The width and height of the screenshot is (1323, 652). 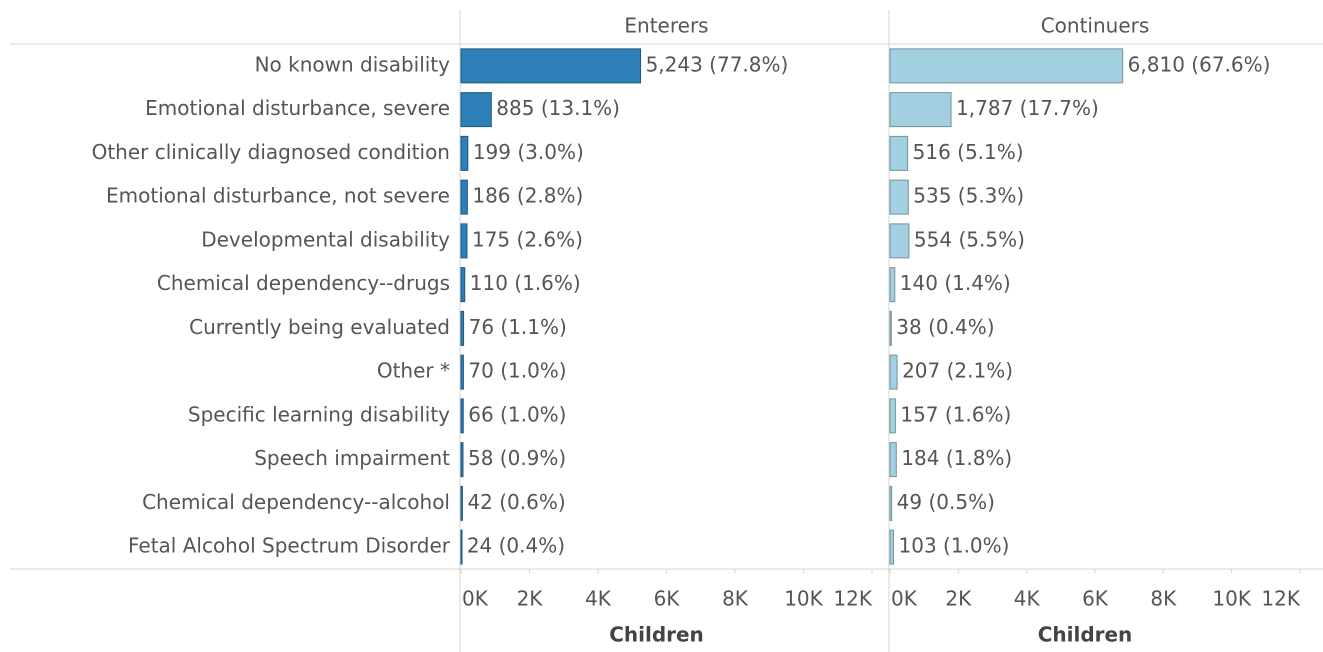 What do you see at coordinates (319, 327) in the screenshot?
I see `category-label: Currently being evaluated` at bounding box center [319, 327].